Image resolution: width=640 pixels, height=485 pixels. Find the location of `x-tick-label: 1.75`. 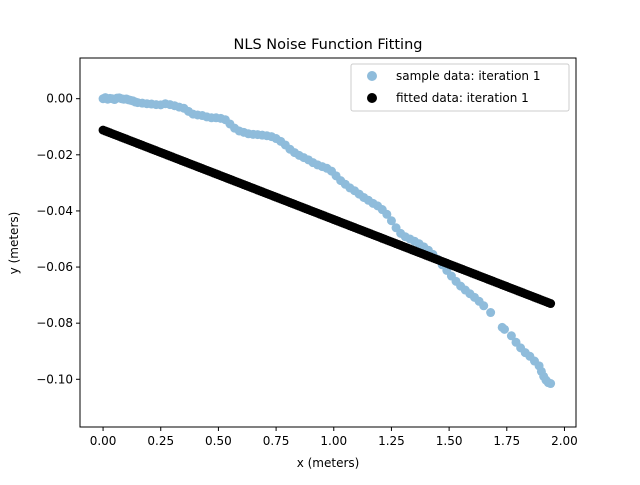

x-tick-label: 1.75 is located at coordinates (506, 441).